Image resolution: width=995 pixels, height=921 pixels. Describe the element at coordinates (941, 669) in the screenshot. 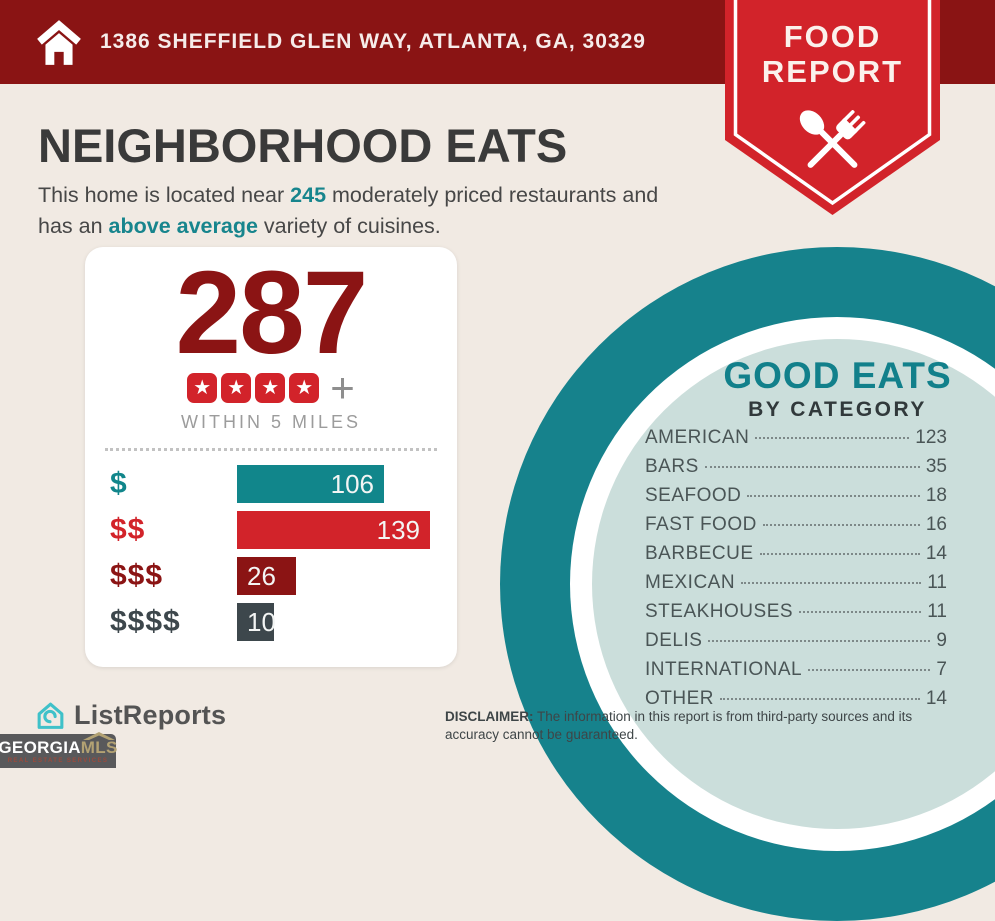

I see `category-value: 7` at that location.